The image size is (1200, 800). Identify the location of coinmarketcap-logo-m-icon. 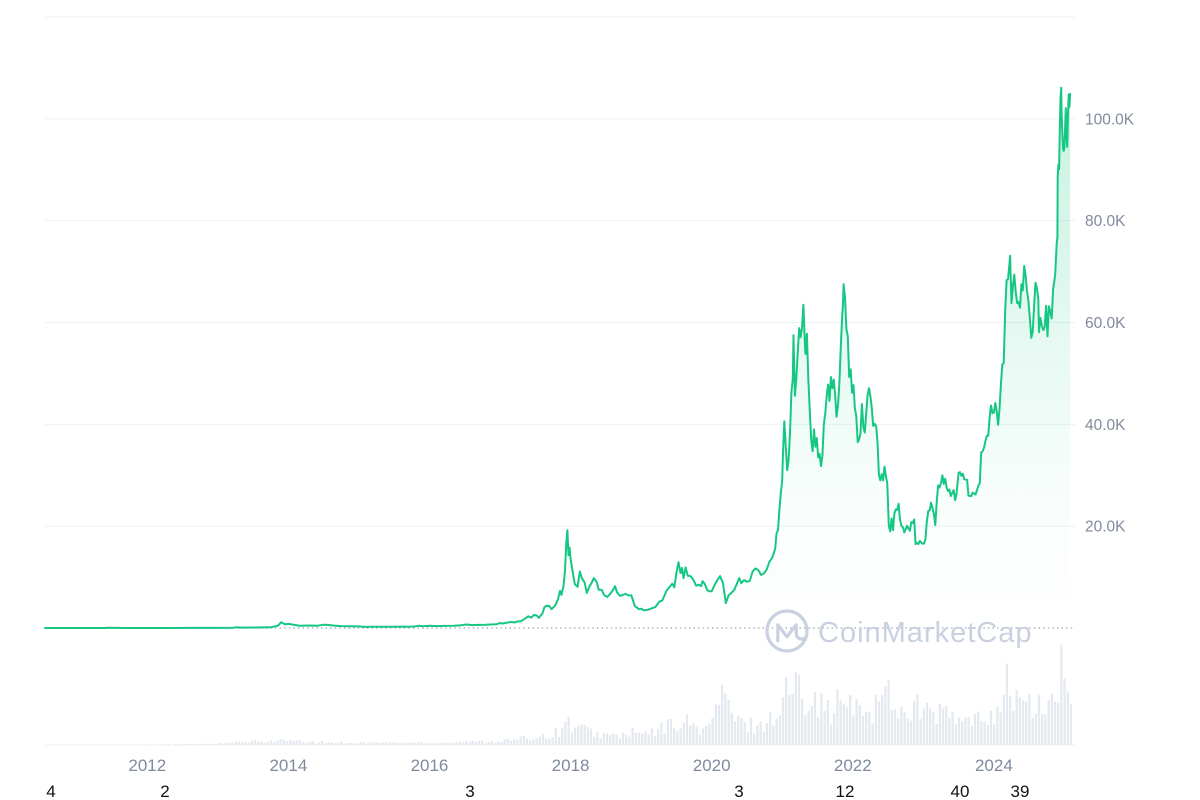
(792, 633).